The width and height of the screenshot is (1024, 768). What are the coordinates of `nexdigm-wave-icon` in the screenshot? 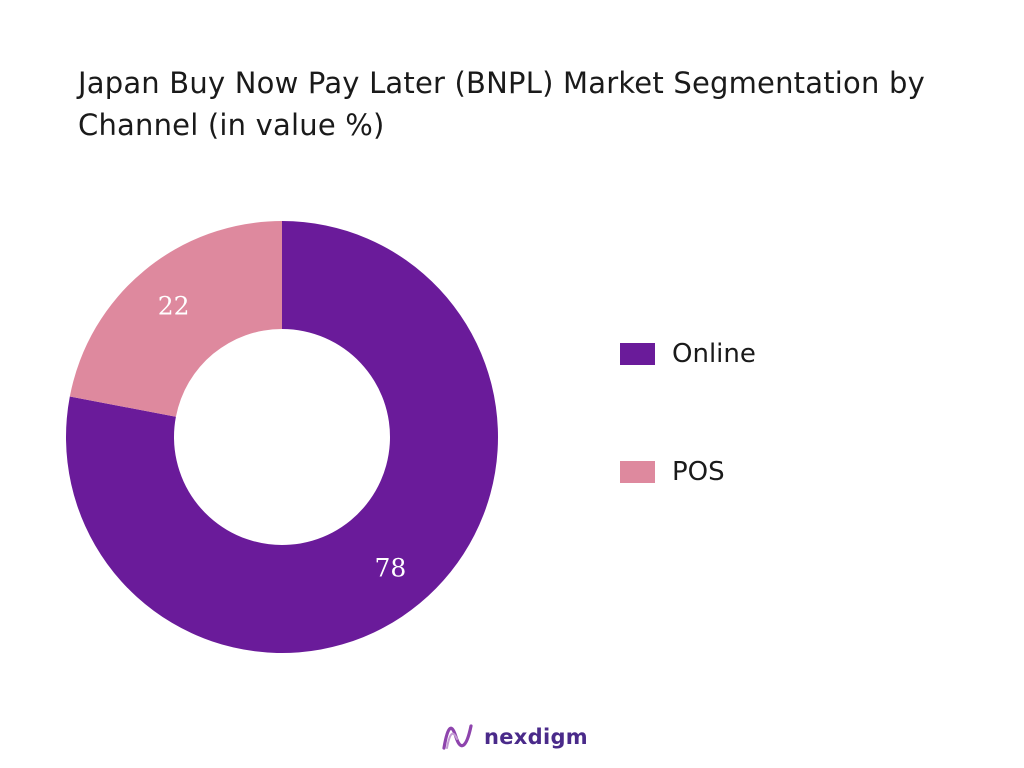 It's located at (457, 737).